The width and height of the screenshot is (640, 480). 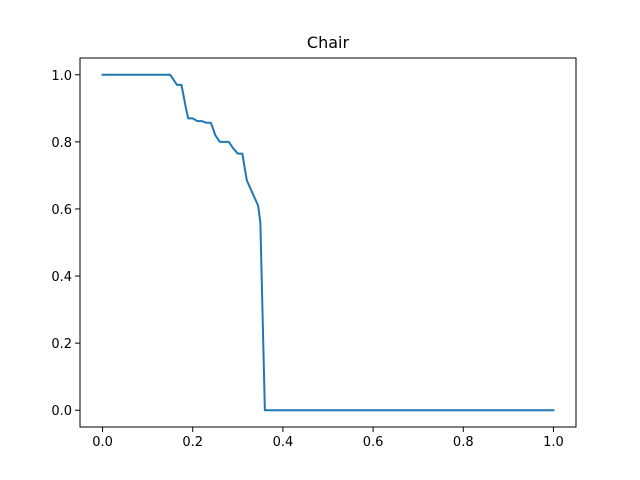 I want to click on y-tick-label: 1.0, so click(x=61, y=76).